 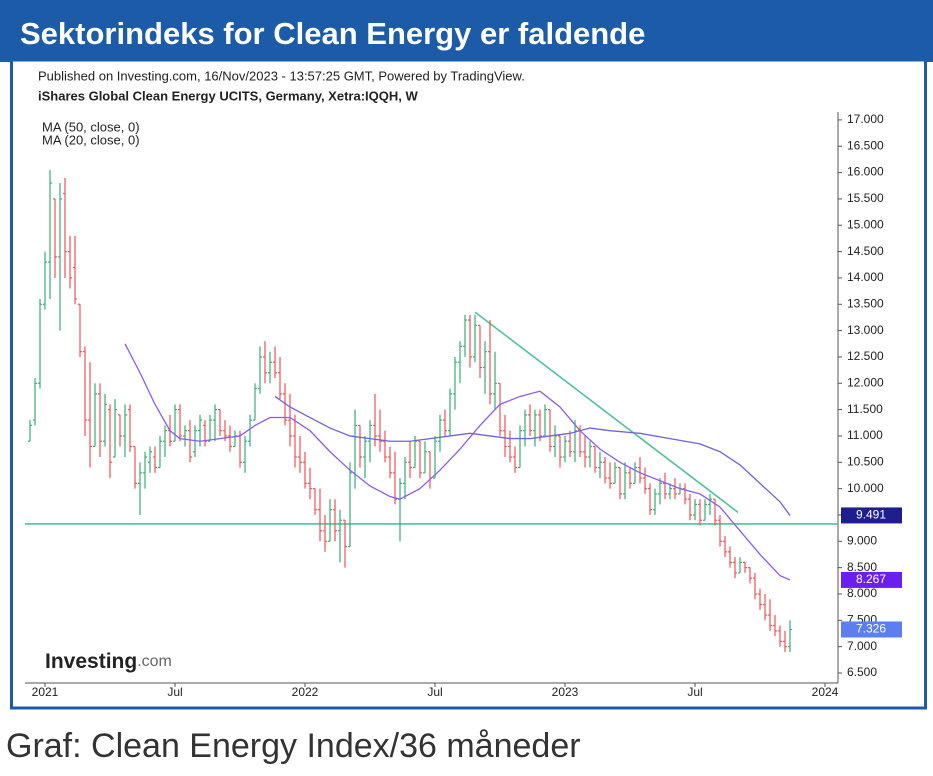 I want to click on y-tick-label: 8.000, so click(x=862, y=593).